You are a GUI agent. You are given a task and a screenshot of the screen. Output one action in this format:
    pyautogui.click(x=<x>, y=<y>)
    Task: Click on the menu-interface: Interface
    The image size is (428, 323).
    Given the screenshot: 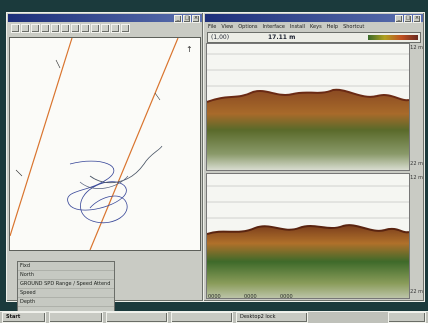 What is the action you would take?
    pyautogui.click(x=273, y=27)
    